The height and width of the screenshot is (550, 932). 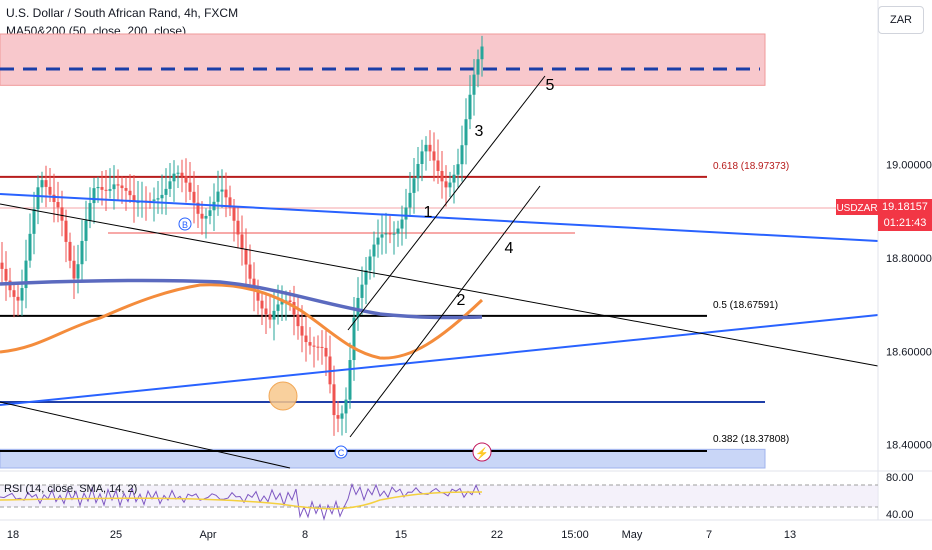 I want to click on x-tick-label: 22, so click(x=497, y=535).